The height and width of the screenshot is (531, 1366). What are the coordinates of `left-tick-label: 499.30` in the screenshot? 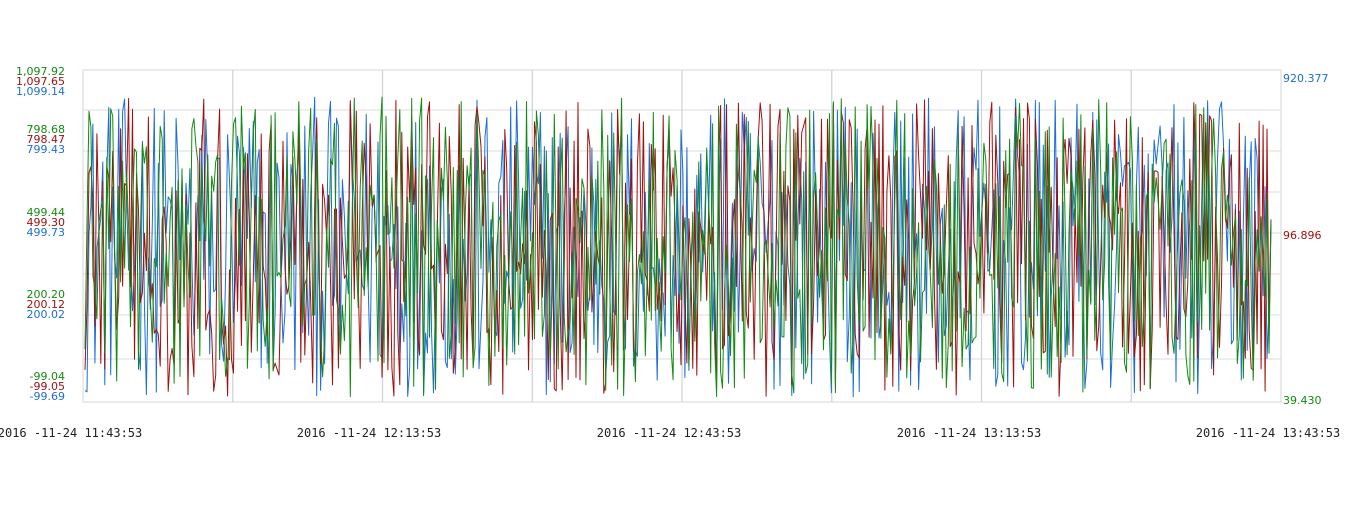 It's located at (46, 222).